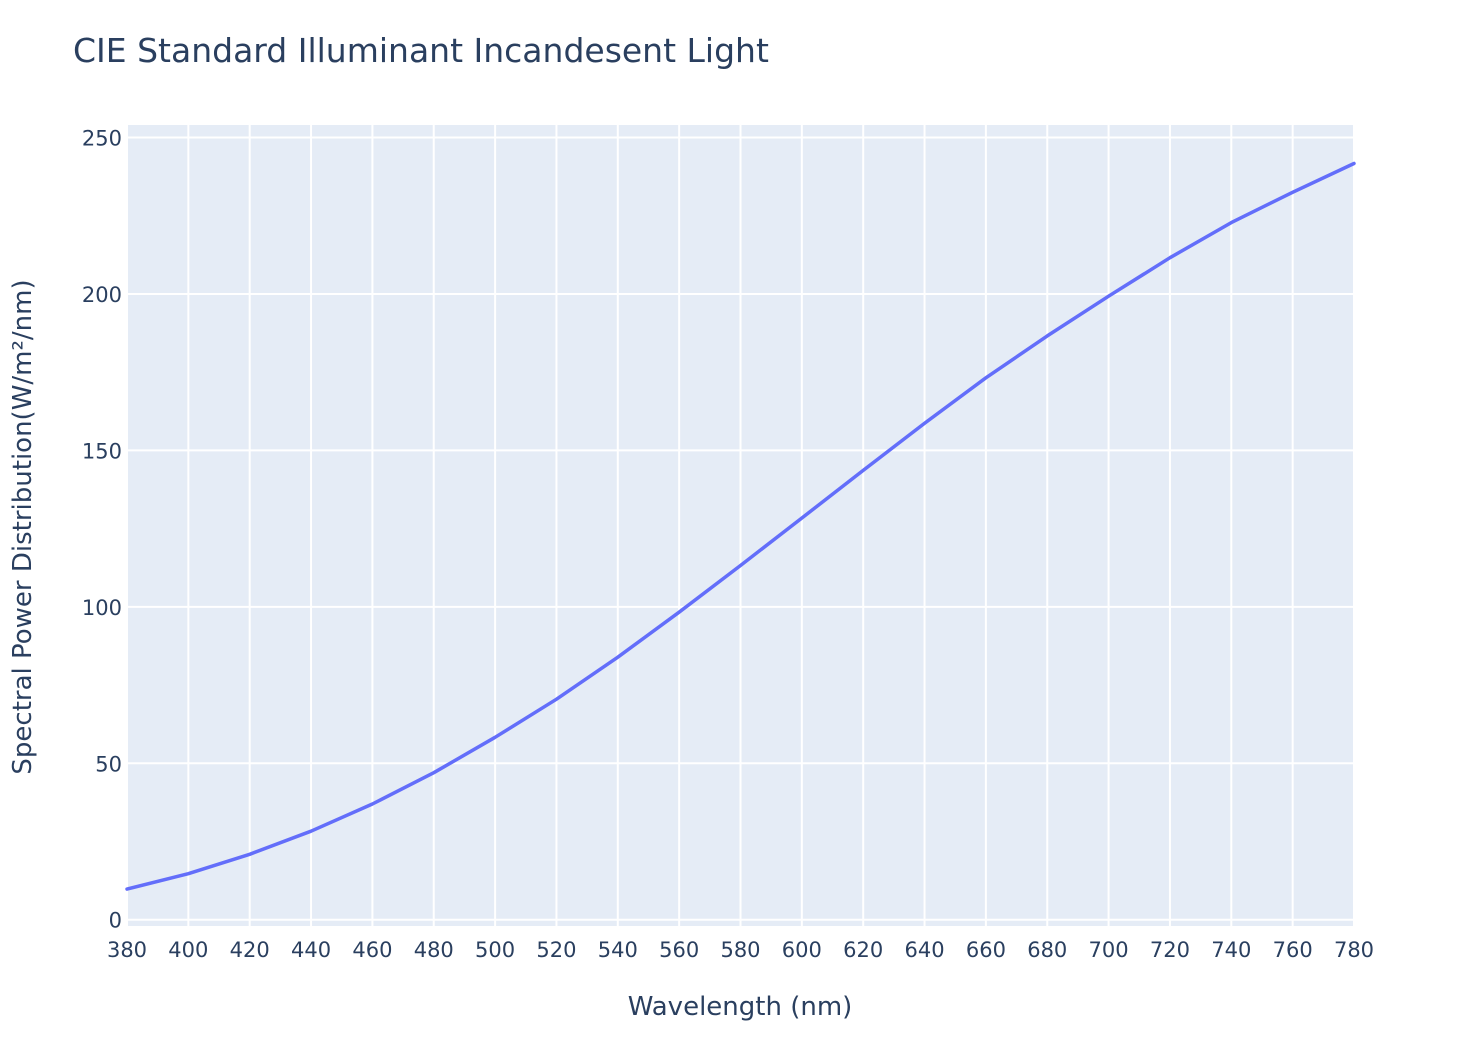  I want to click on x-tick-label: 660, so click(986, 950).